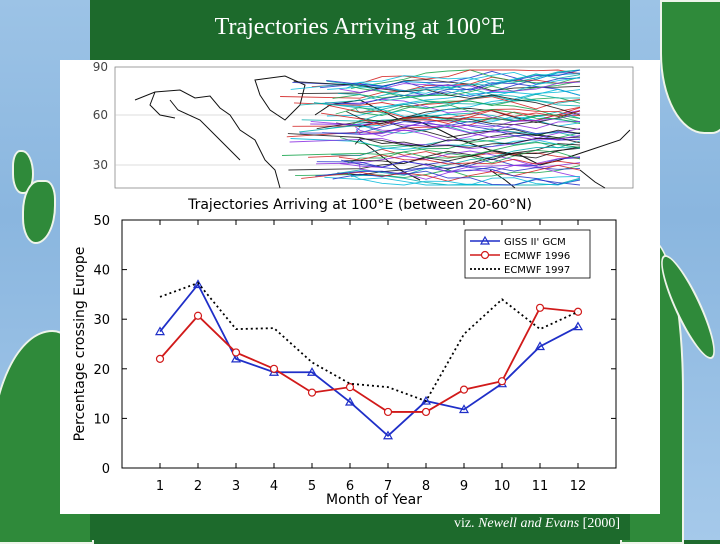 This screenshot has width=720, height=544. Describe the element at coordinates (100, 115) in the screenshot. I see `map-lat-label-60: 60` at that location.